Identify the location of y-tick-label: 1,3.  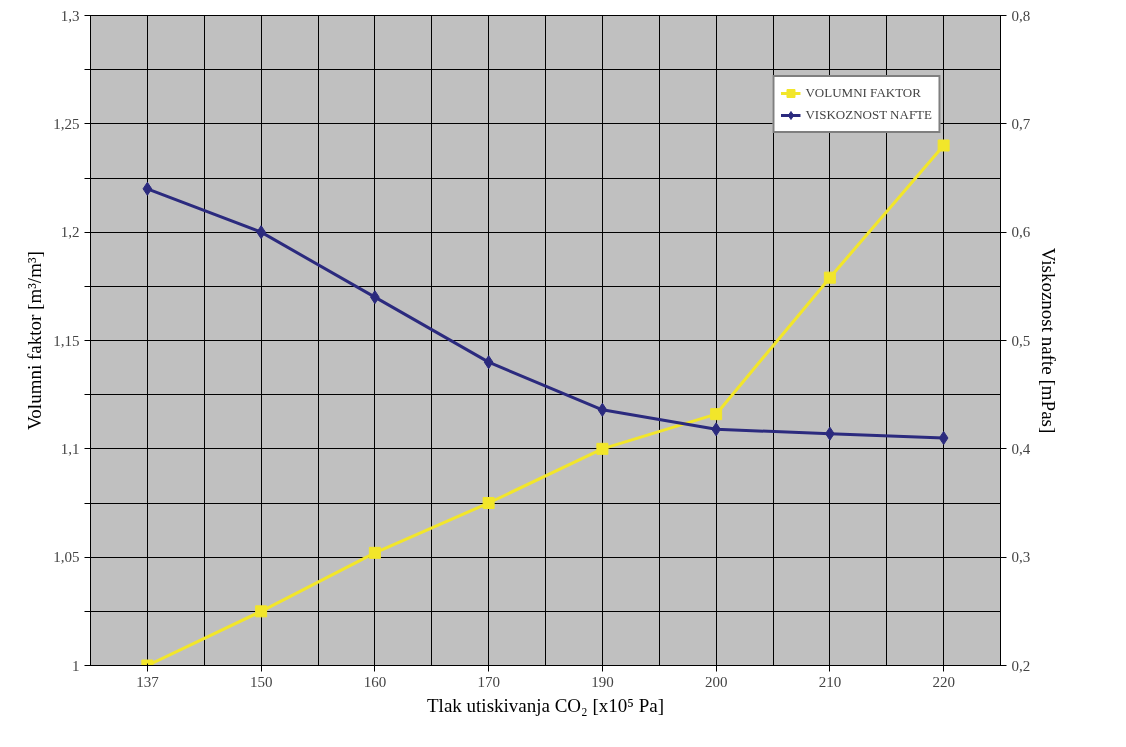
(70, 15).